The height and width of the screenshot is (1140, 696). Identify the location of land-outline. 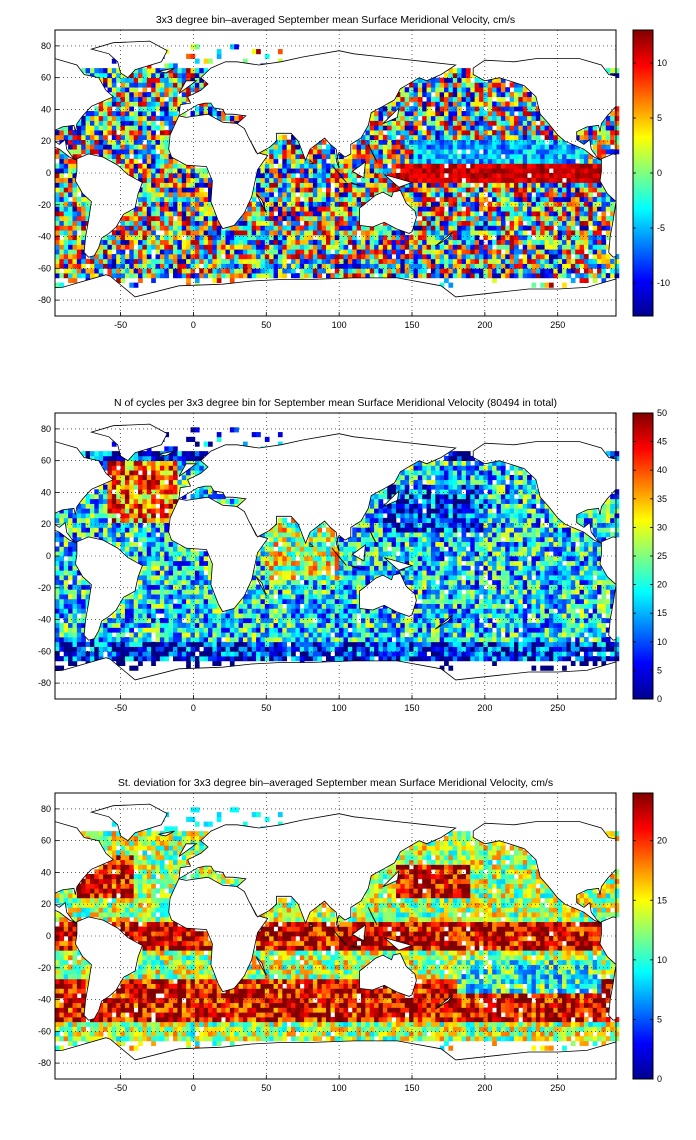
(358, 170).